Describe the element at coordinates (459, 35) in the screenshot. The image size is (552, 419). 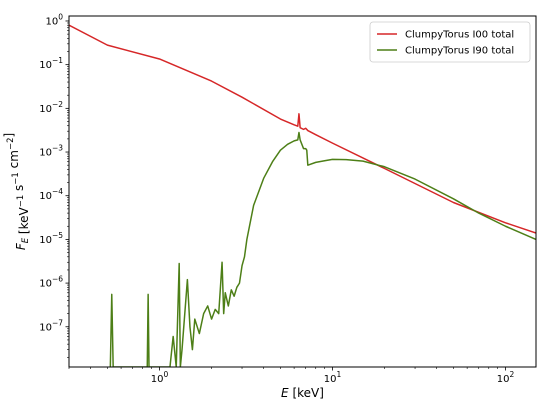
I see `legend-label: ClumpyTorus I00 total` at that location.